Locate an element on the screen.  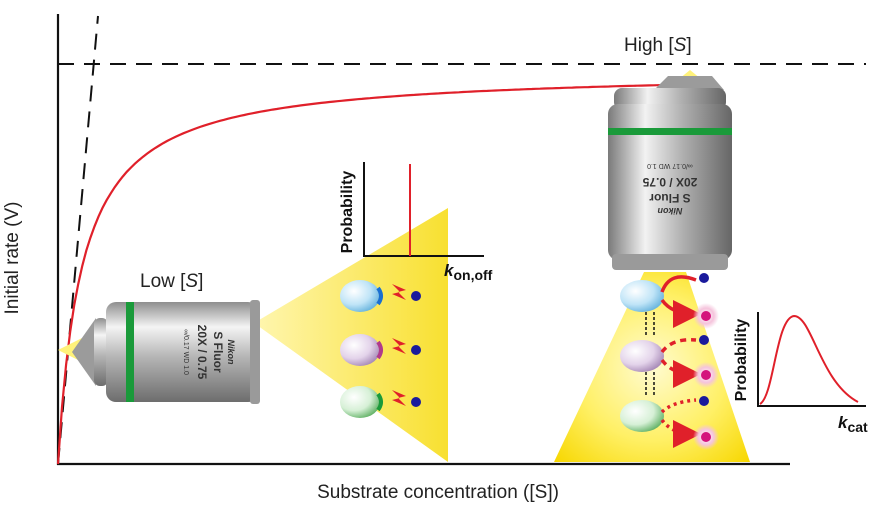
high-s-enzymes is located at coordinates (669, 361).